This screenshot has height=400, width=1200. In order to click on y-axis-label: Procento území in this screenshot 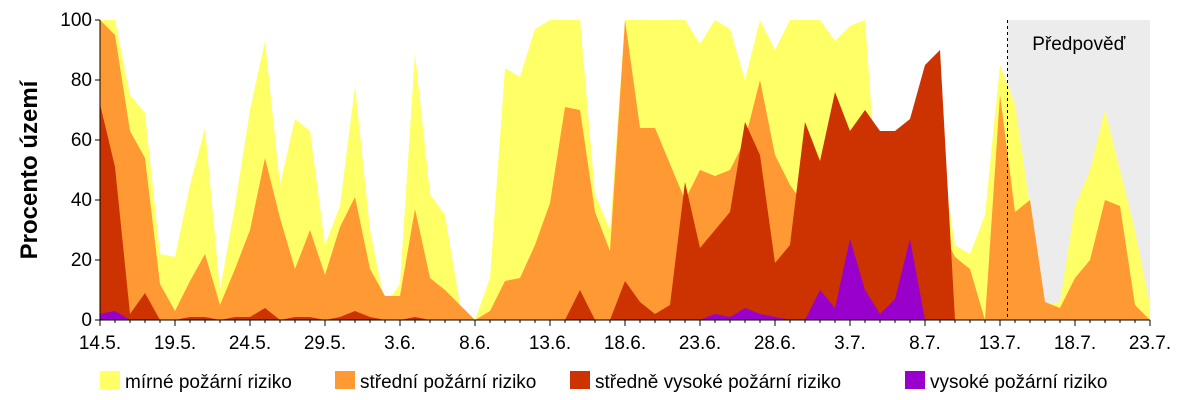, I will do `click(29, 169)`.